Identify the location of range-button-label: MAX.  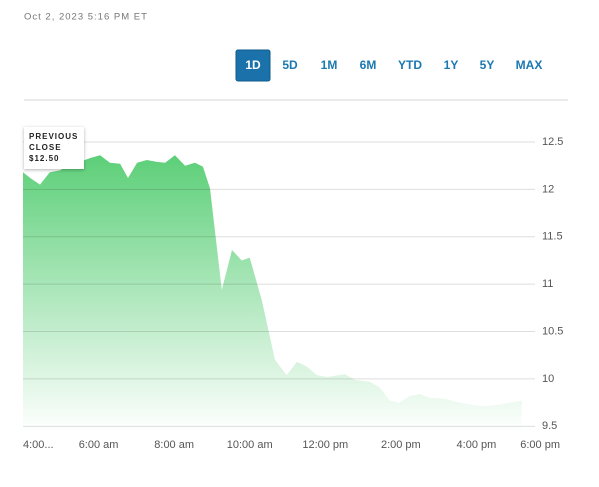
(529, 65).